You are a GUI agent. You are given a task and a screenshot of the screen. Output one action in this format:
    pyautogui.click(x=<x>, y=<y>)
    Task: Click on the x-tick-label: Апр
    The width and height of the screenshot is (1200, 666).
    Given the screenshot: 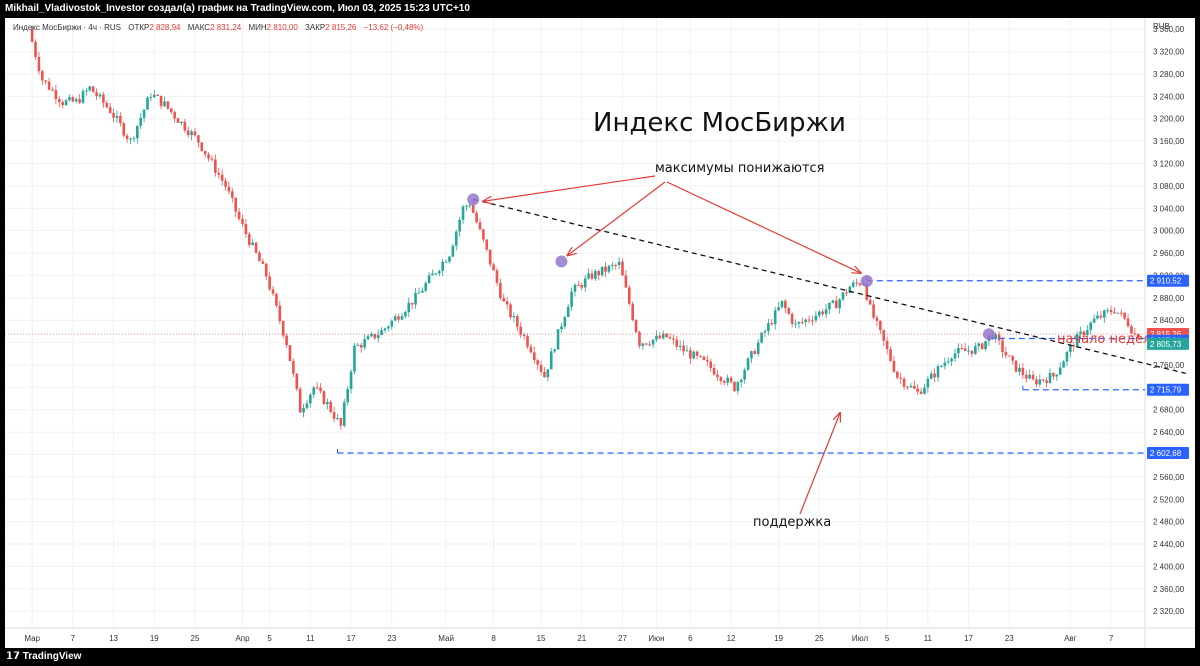 What is the action you would take?
    pyautogui.click(x=242, y=638)
    